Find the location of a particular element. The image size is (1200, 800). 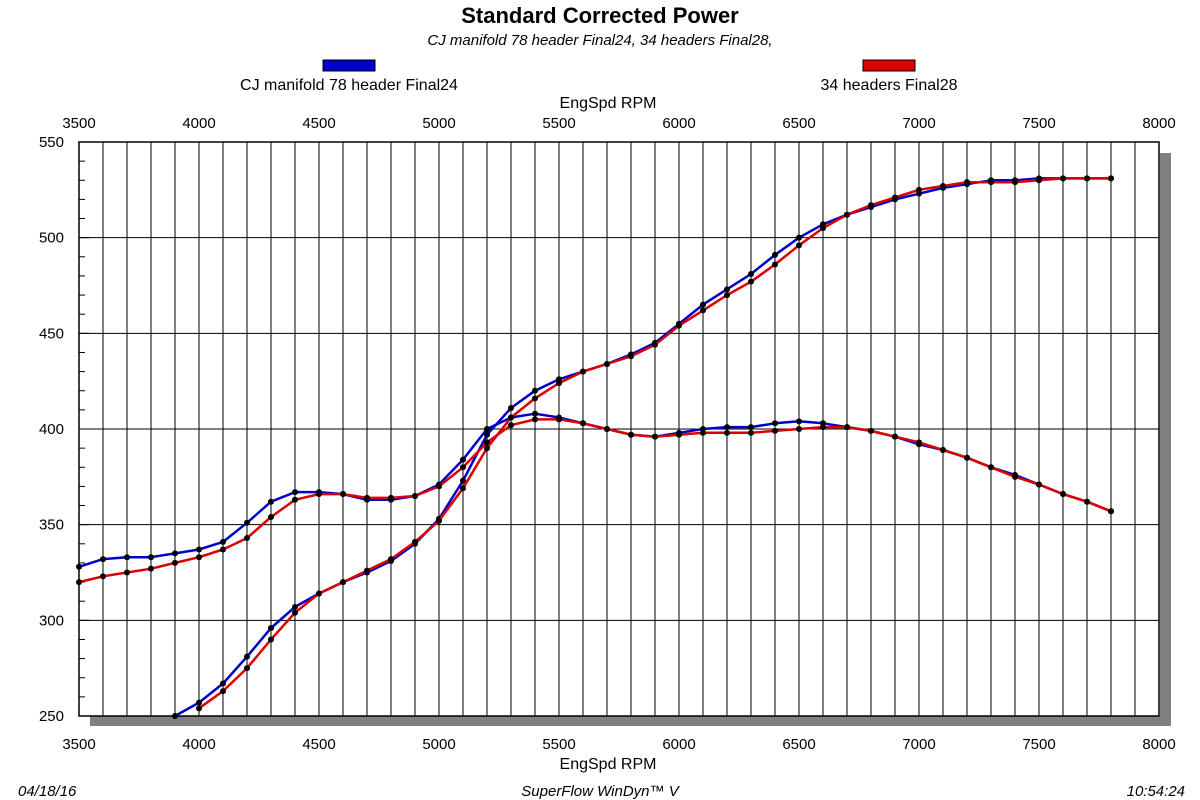

y-tick-label: 350 is located at coordinates (51, 525).